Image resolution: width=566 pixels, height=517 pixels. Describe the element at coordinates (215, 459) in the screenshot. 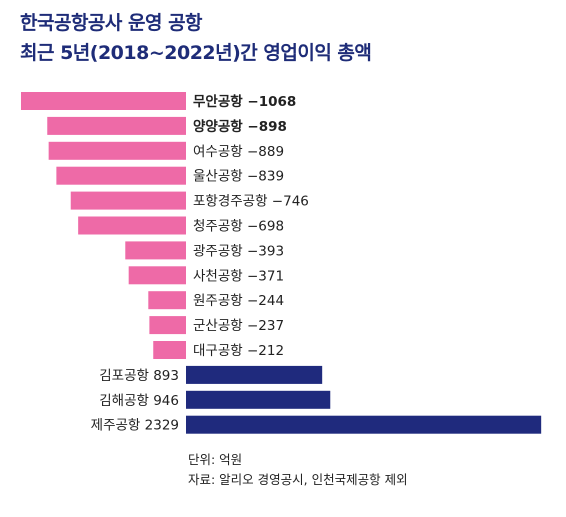

I see `unit-note: 단위: 억원` at that location.